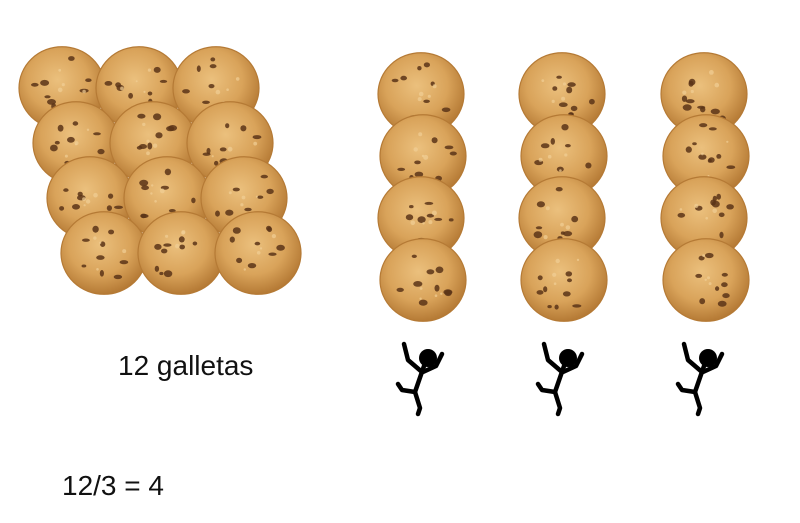 The height and width of the screenshot is (523, 800). What do you see at coordinates (113, 485) in the screenshot?
I see `division-equation: 12/3 = 4` at bounding box center [113, 485].